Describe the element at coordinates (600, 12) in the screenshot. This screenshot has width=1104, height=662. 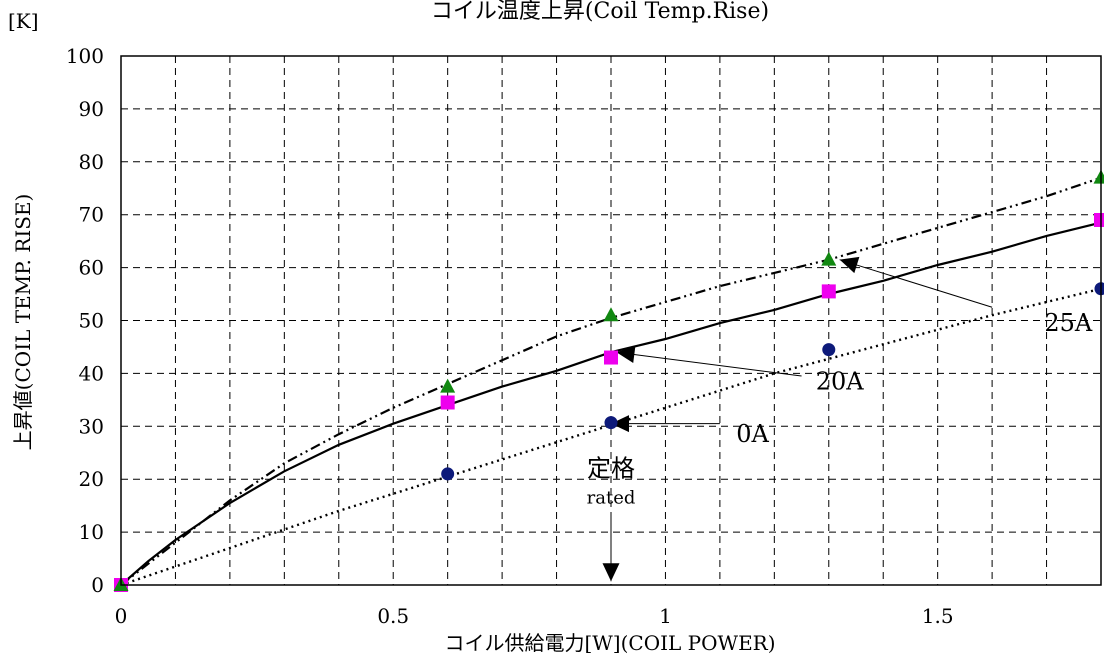
I see `chart-title: コイル温度上昇(Coil Temp.Rise)` at that location.